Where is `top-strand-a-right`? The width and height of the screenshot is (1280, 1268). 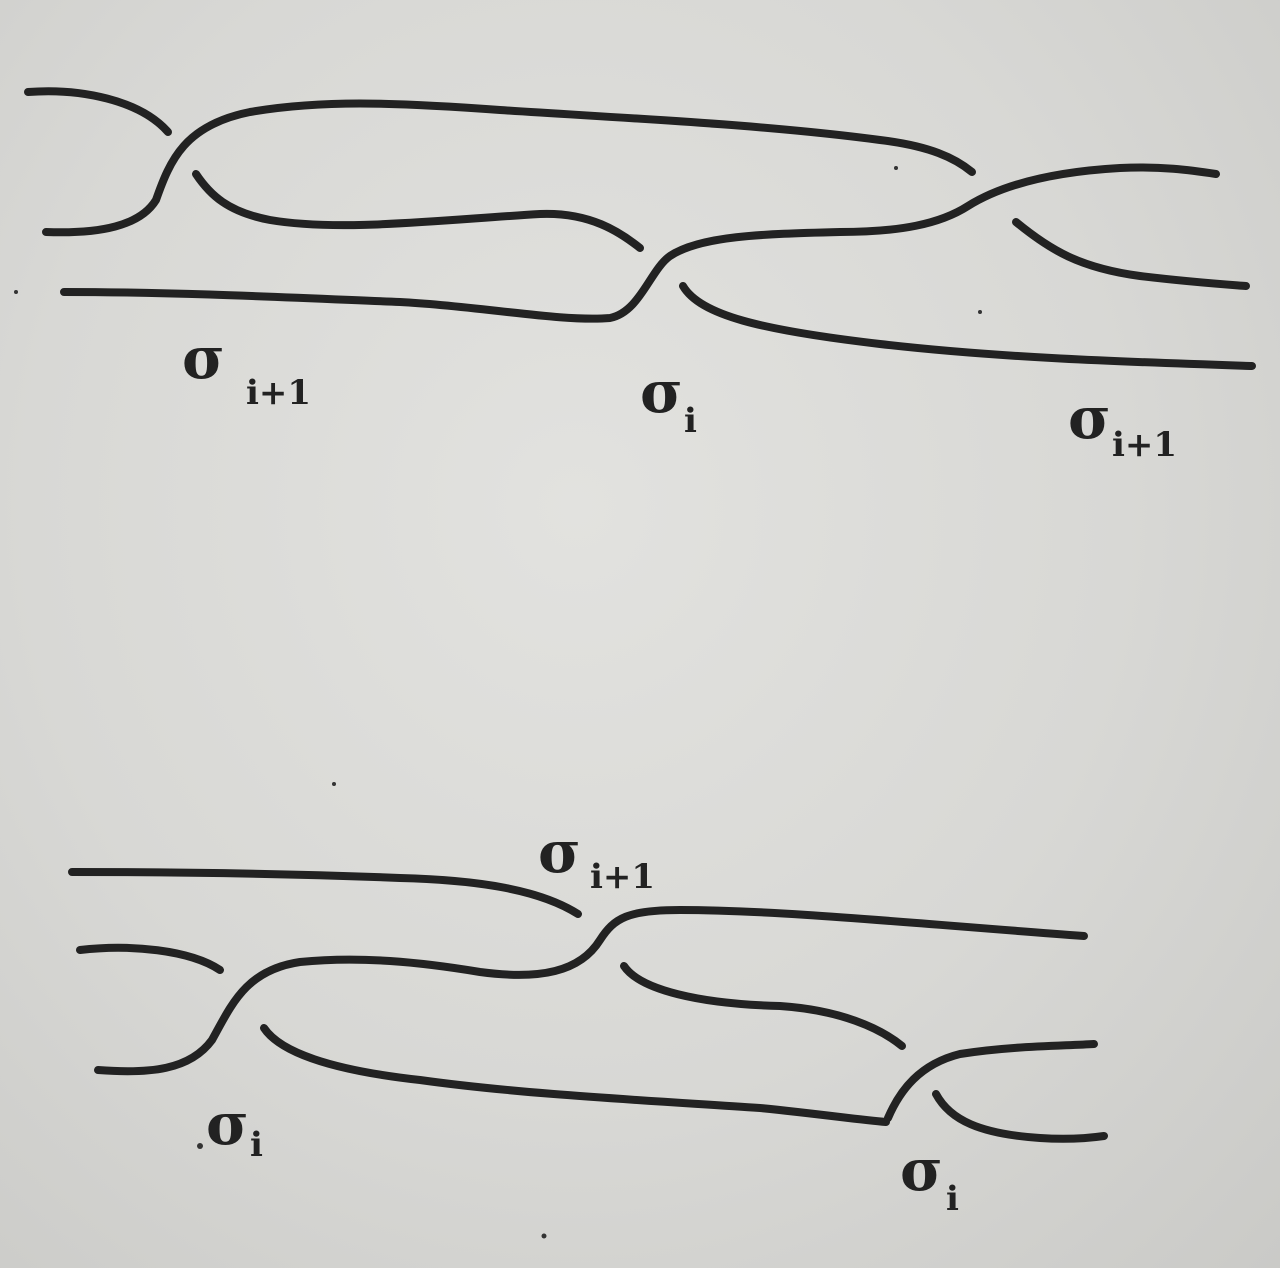 top-strand-a-right is located at coordinates (967, 326).